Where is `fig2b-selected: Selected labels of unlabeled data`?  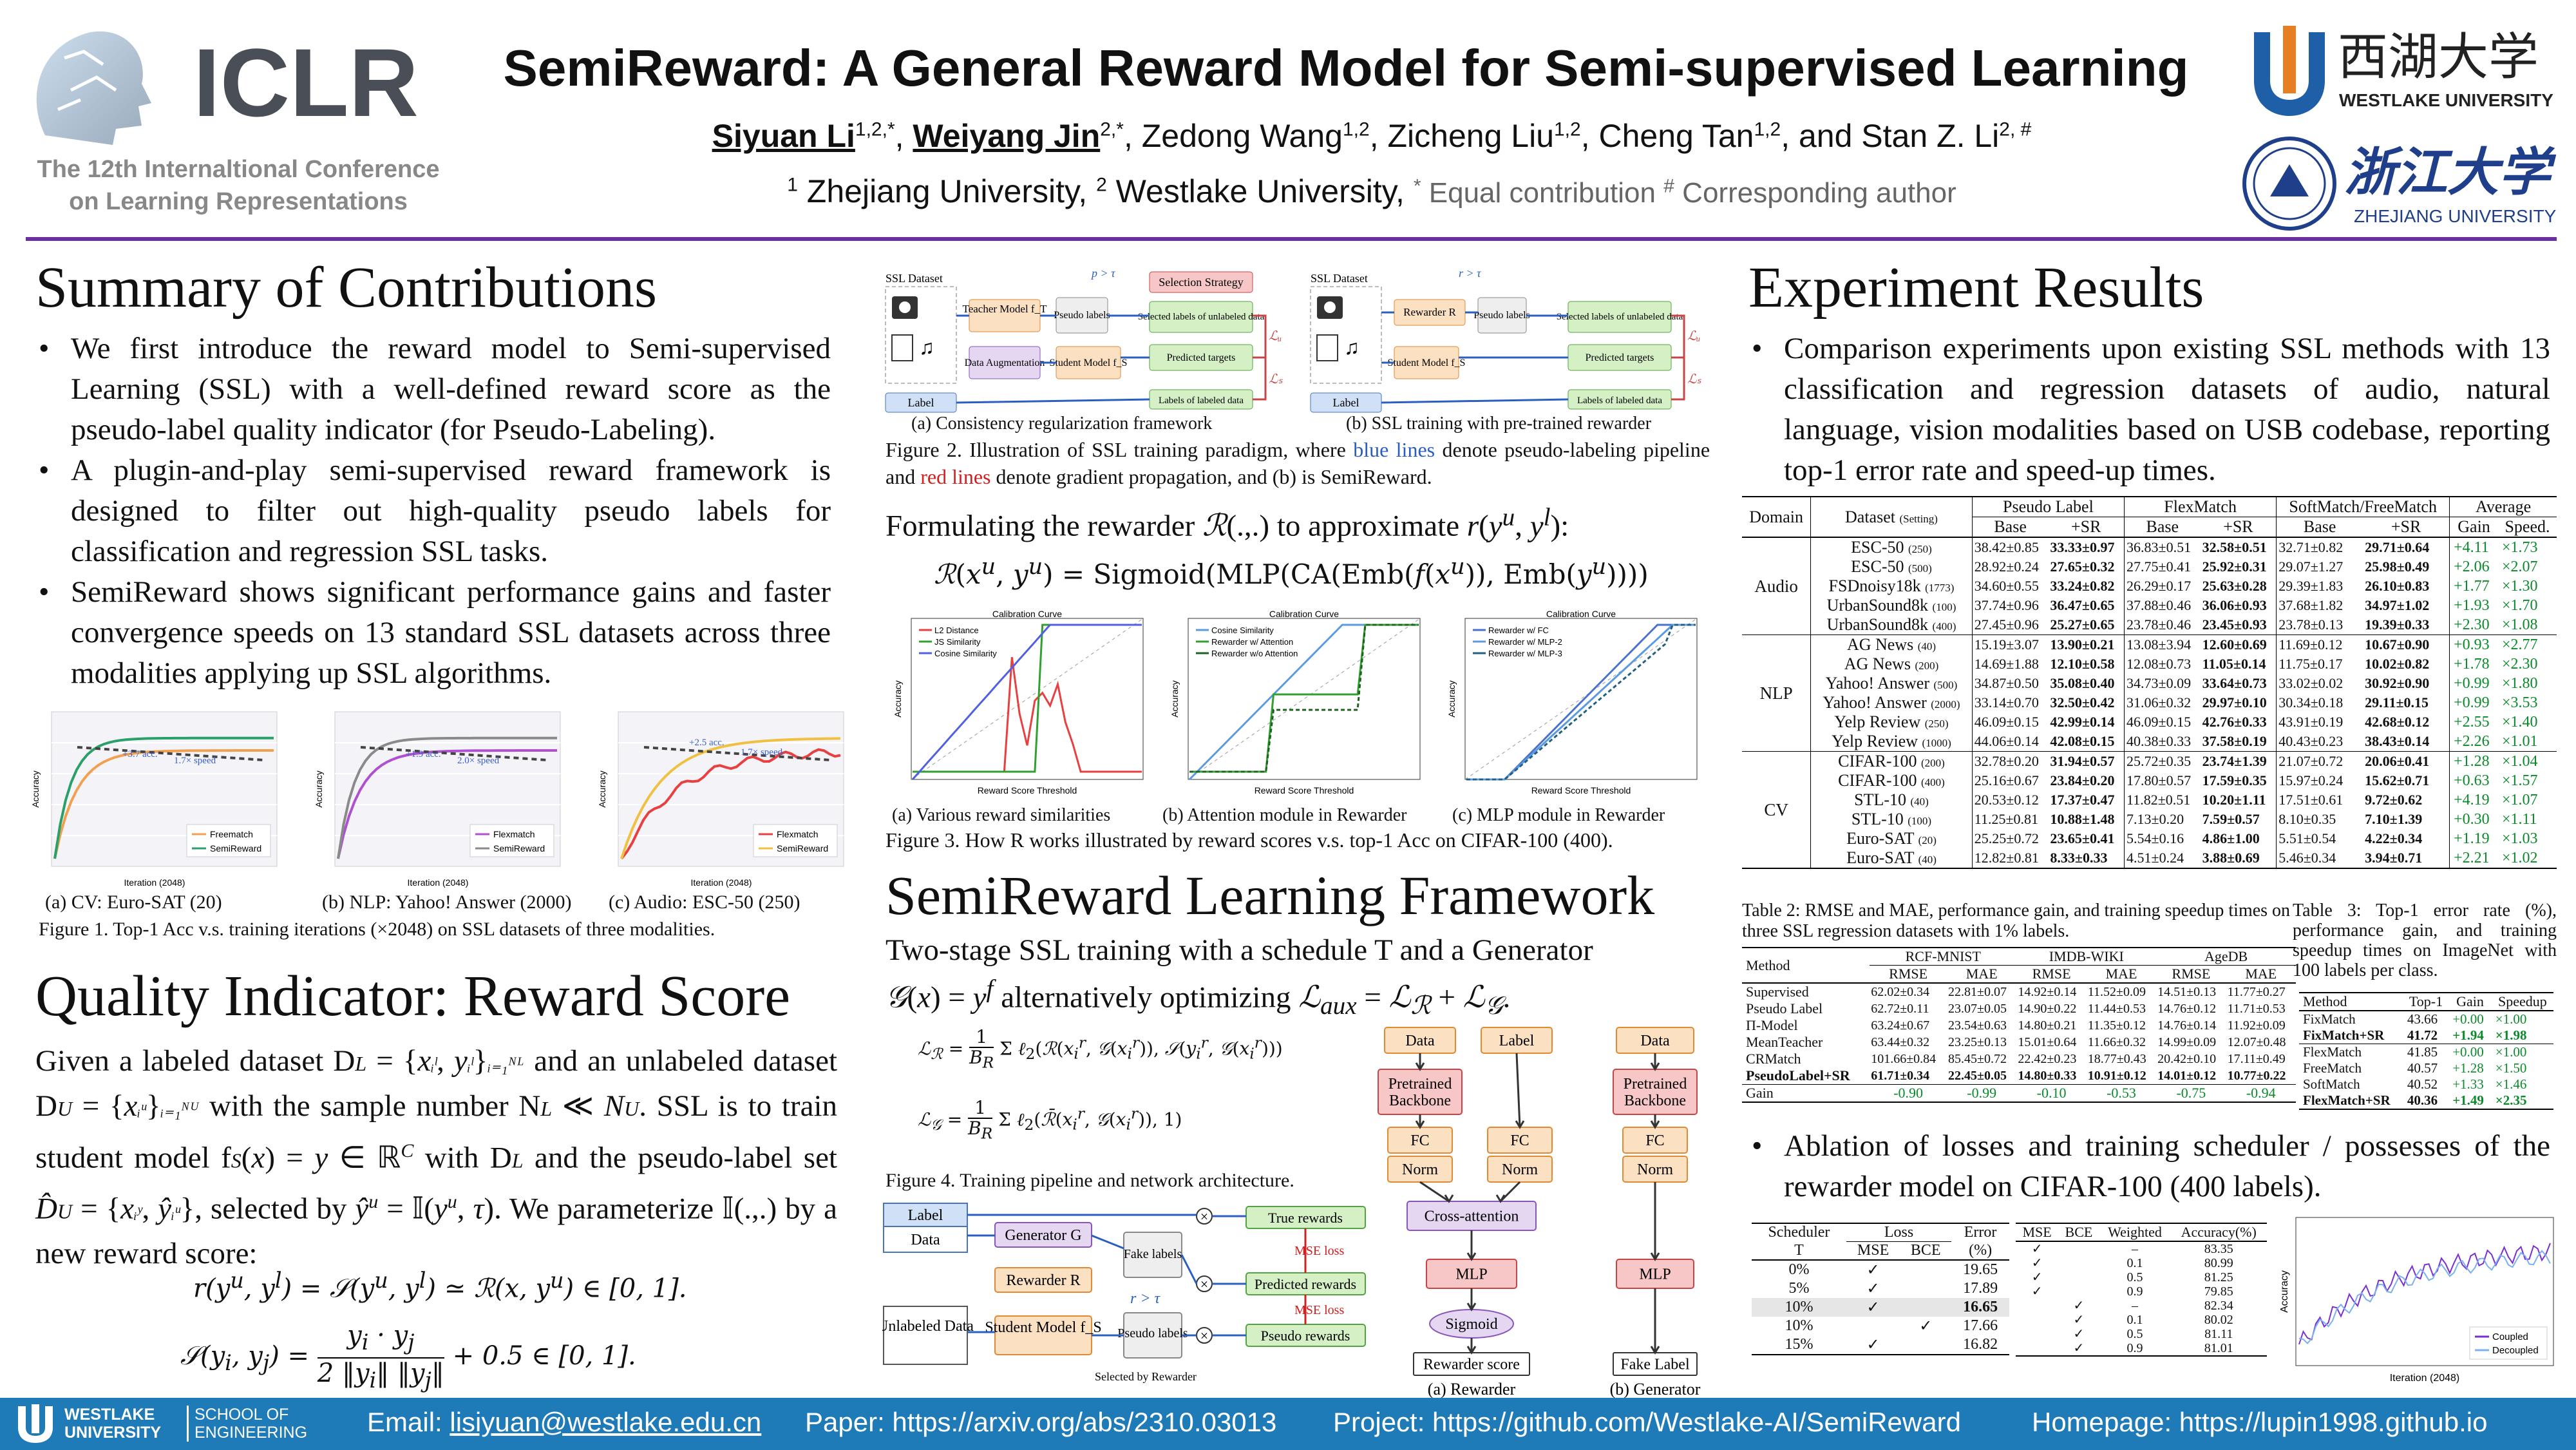 fig2b-selected: Selected labels of unlabeled data is located at coordinates (1620, 317).